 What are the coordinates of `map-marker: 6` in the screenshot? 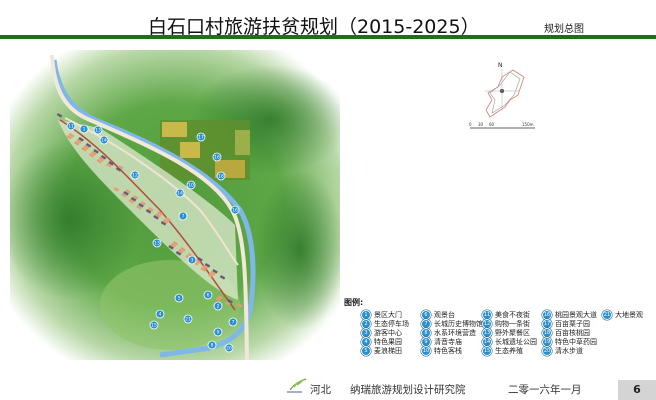 It's located at (208, 295).